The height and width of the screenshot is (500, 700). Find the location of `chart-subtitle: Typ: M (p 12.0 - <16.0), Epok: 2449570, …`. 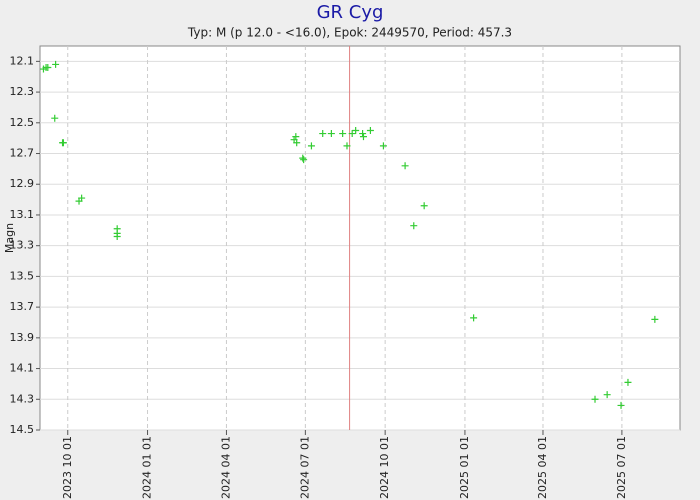

chart-subtitle: Typ: M (p 12.0 - <16.0), Epok: 2449570, … is located at coordinates (349, 33).